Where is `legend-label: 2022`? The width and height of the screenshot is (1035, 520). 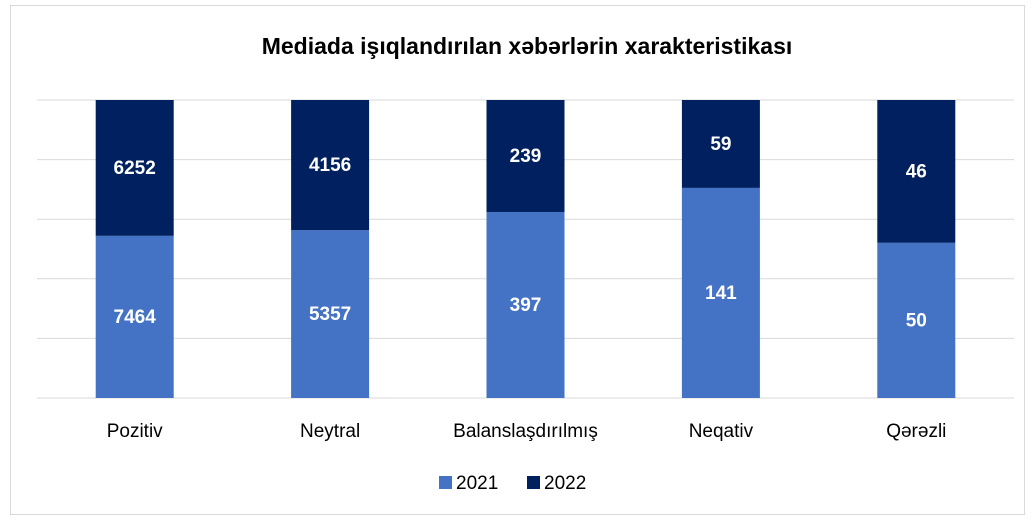
legend-label: 2022 is located at coordinates (565, 483).